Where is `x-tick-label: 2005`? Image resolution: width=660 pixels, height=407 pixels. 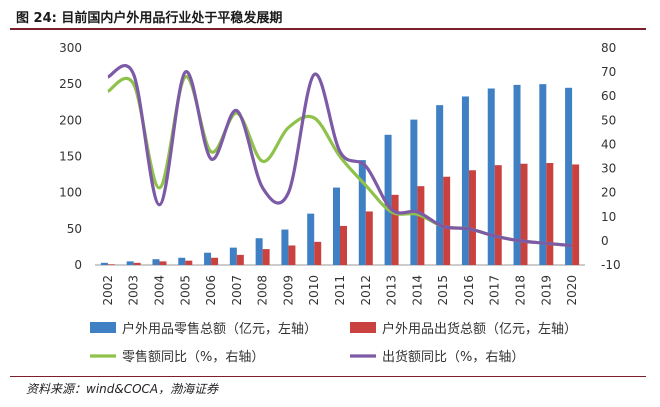 x-tick-label: 2005 is located at coordinates (185, 290).